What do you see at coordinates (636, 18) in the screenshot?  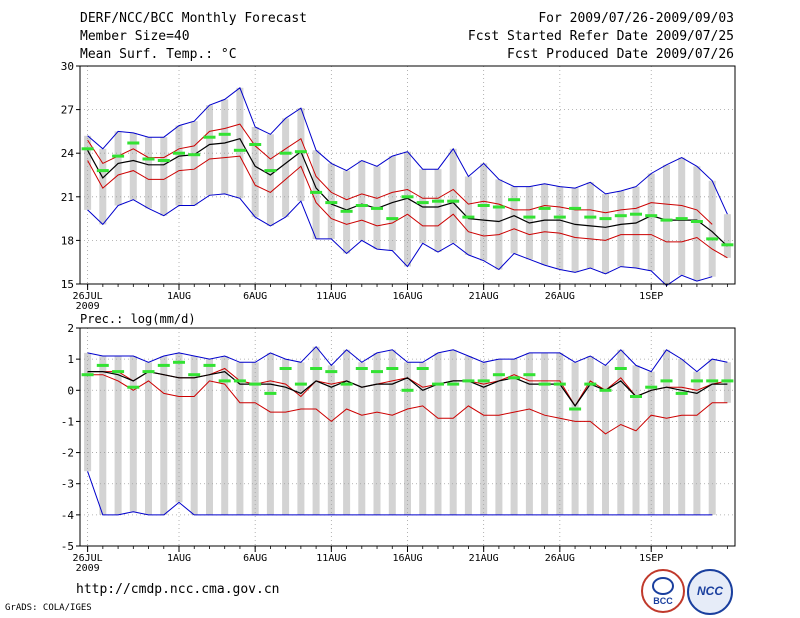 I see `forecast-period: For 2009/07/26-2009/09/03` at bounding box center [636, 18].